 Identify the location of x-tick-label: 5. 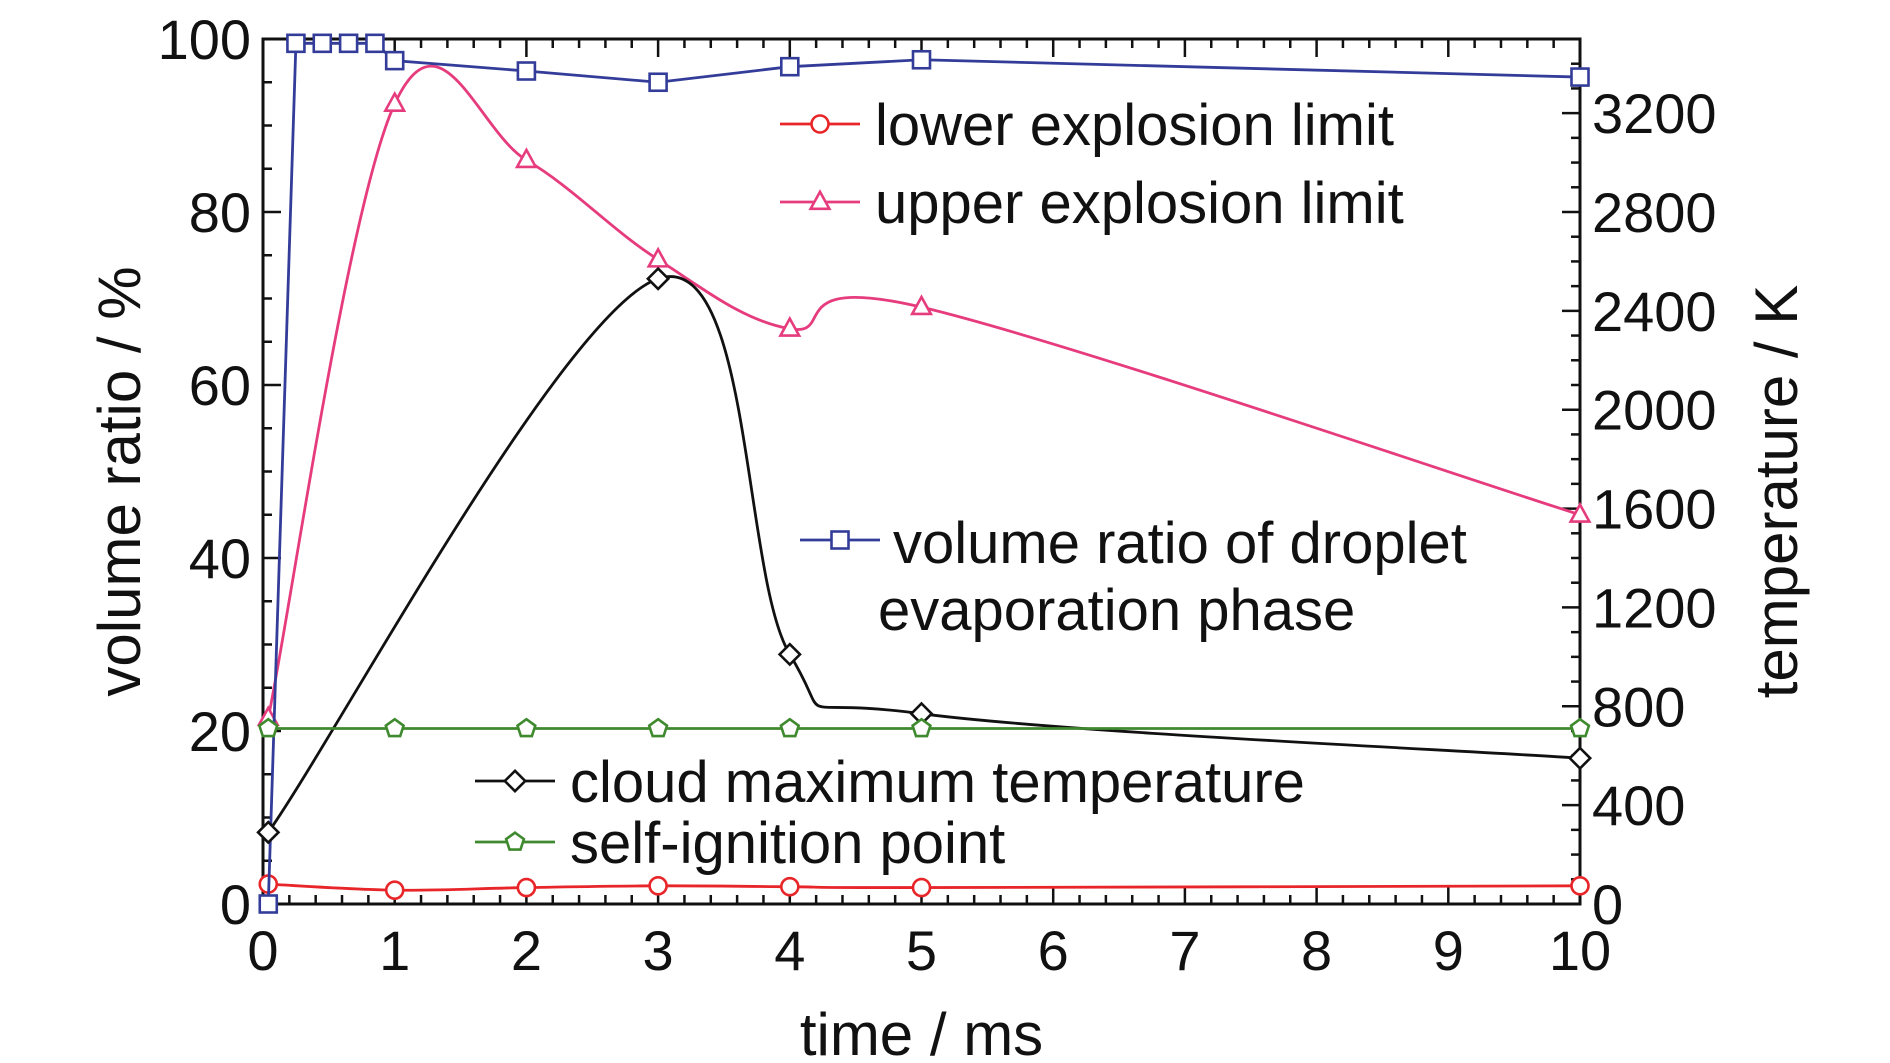
(921, 950).